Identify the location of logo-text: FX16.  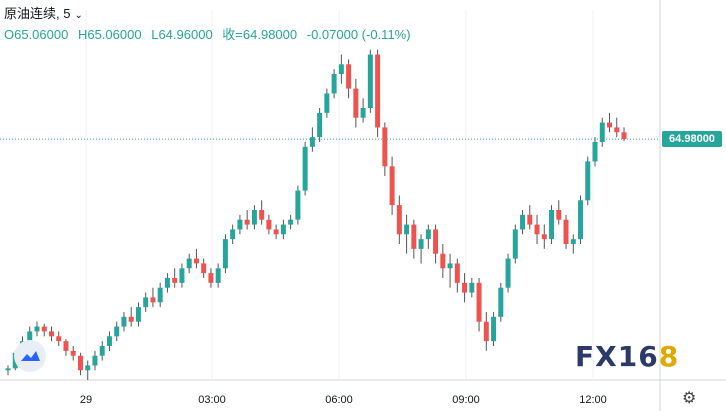
(617, 356).